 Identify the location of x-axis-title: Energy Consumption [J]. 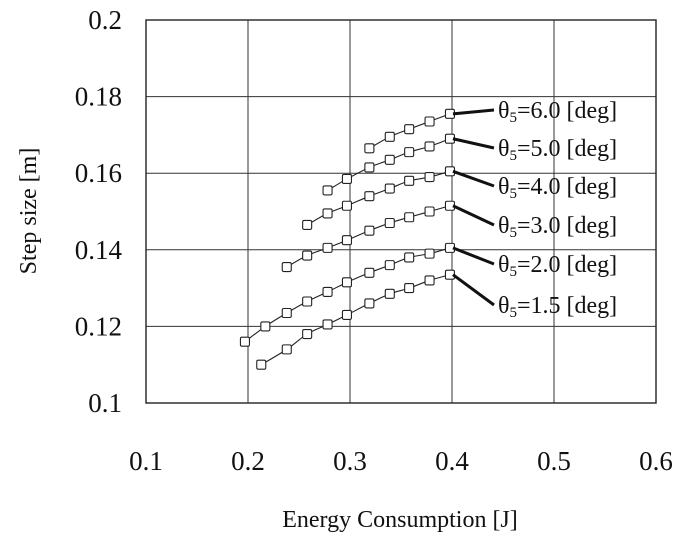
(400, 520).